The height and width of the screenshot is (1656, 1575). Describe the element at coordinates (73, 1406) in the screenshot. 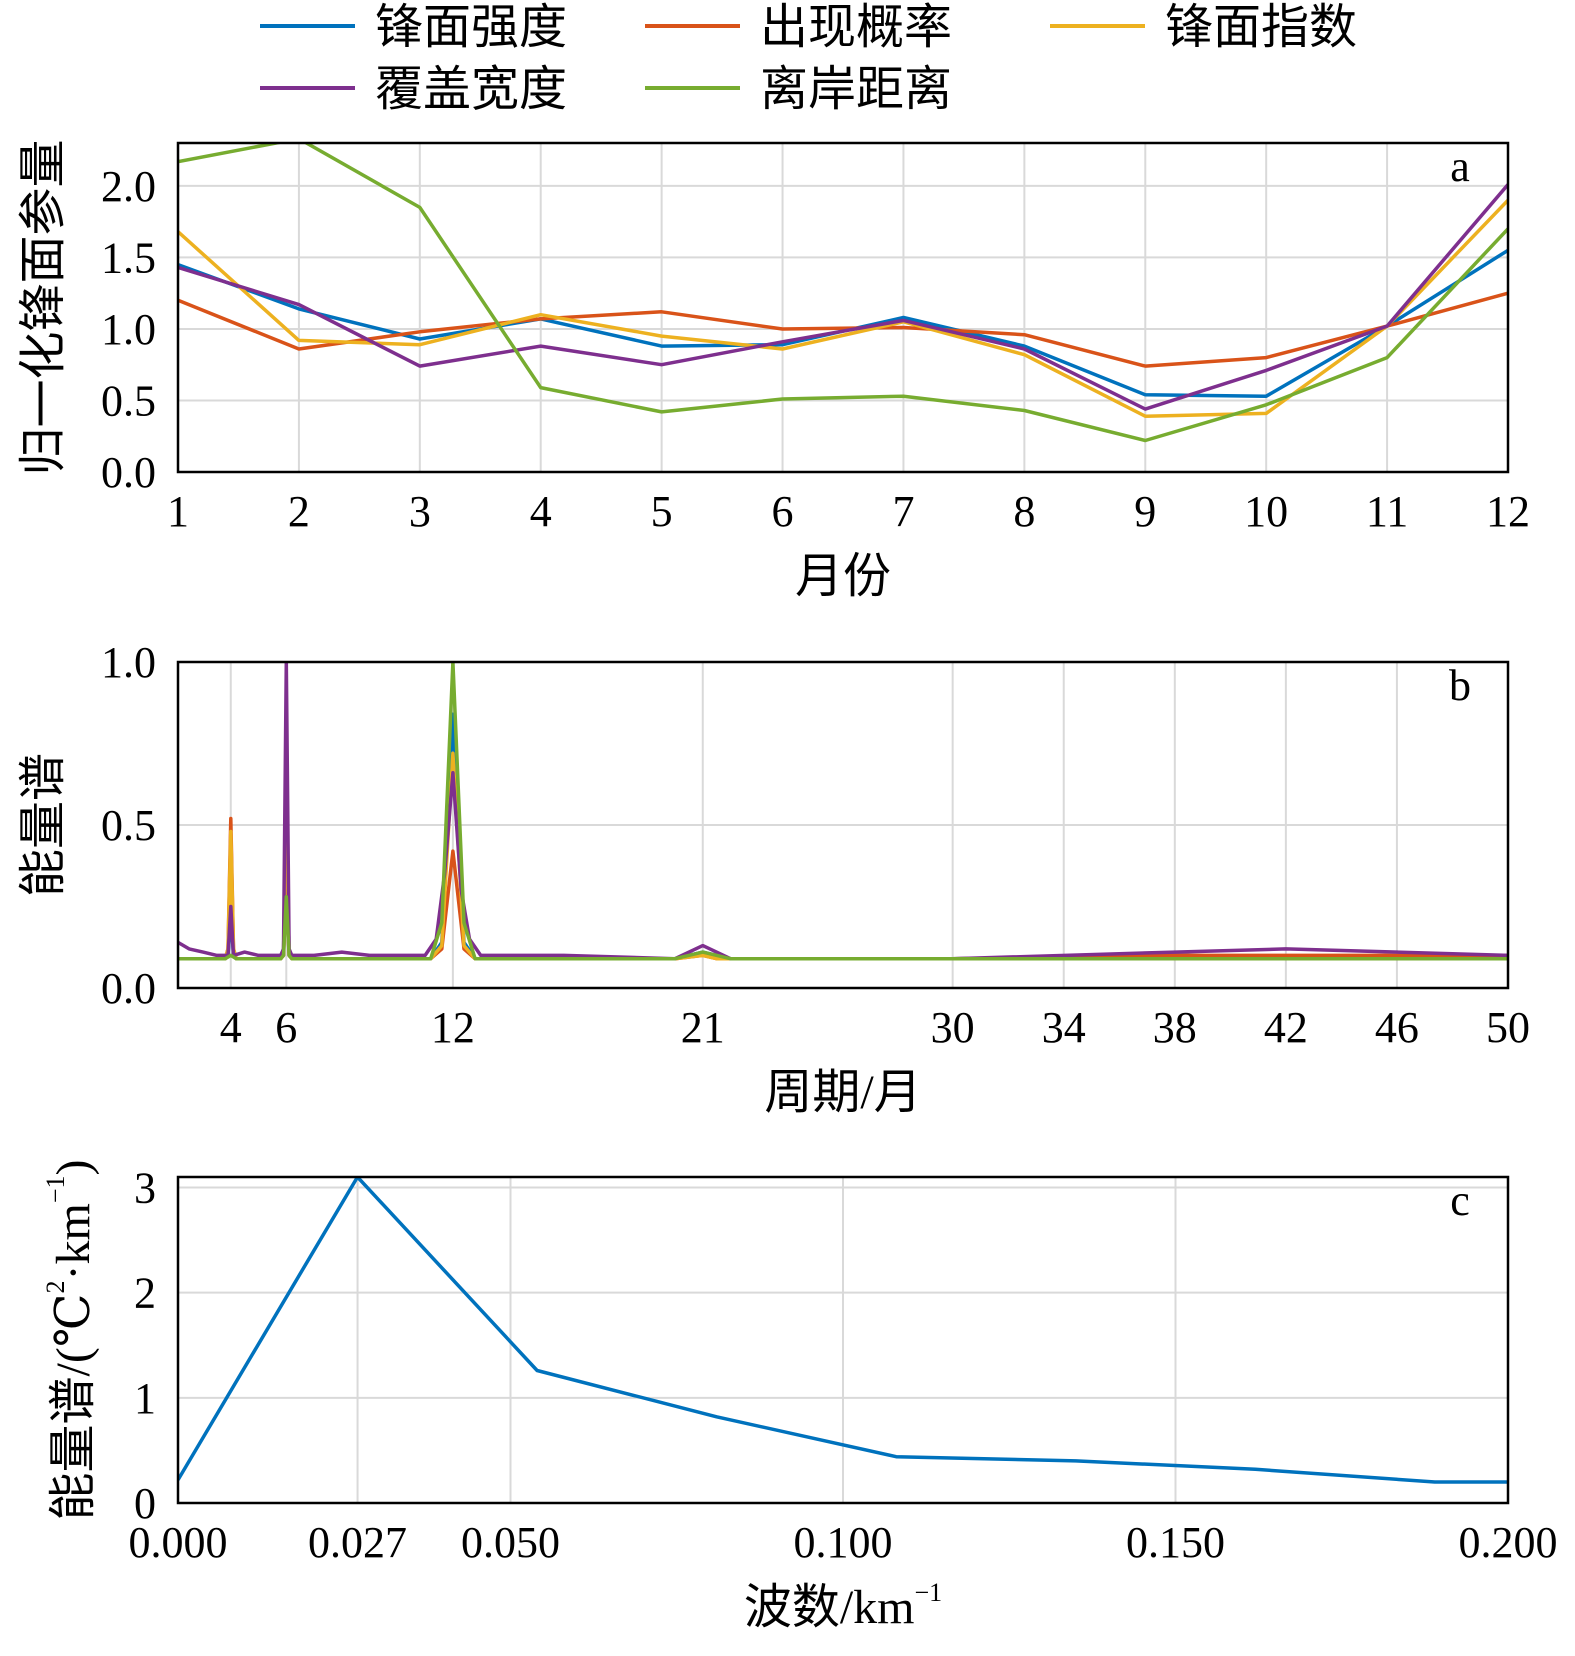

I see `y-axis-title-part: 能量谱/(℃` at that location.